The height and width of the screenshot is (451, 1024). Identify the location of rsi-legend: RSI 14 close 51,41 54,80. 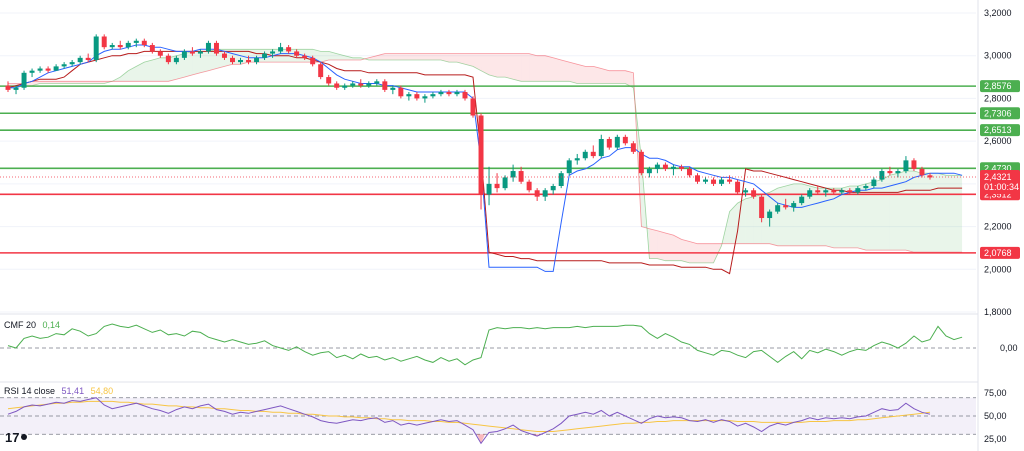
(58, 391).